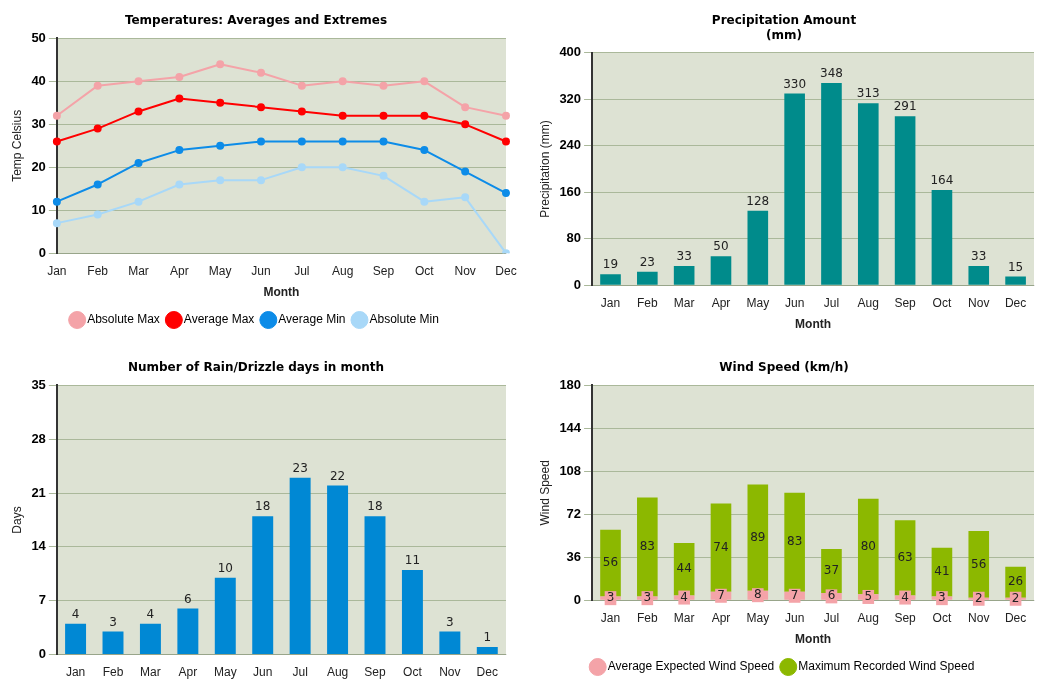 Image resolution: width=1057 pixels, height=695 pixels. I want to click on y-tick-label: 240, so click(570, 145).